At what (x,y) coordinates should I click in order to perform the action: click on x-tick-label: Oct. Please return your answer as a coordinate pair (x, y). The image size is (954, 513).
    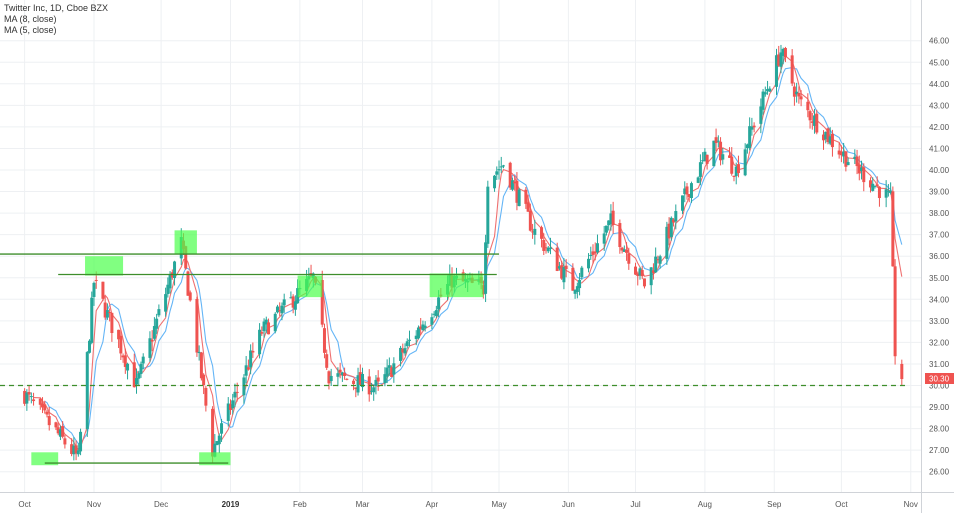
    Looking at the image, I should click on (841, 504).